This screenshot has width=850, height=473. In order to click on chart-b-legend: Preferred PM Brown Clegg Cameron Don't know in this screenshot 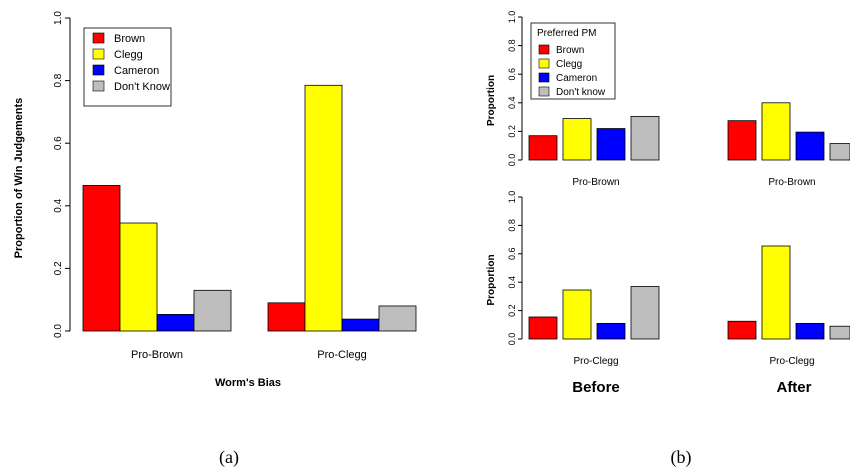, I will do `click(573, 61)`.